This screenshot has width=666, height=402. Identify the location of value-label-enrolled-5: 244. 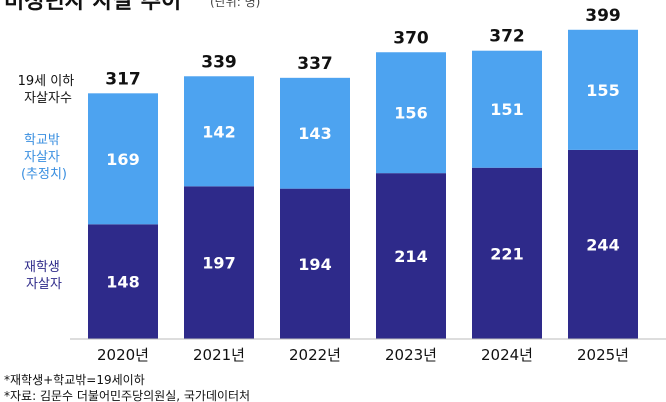
(602, 244).